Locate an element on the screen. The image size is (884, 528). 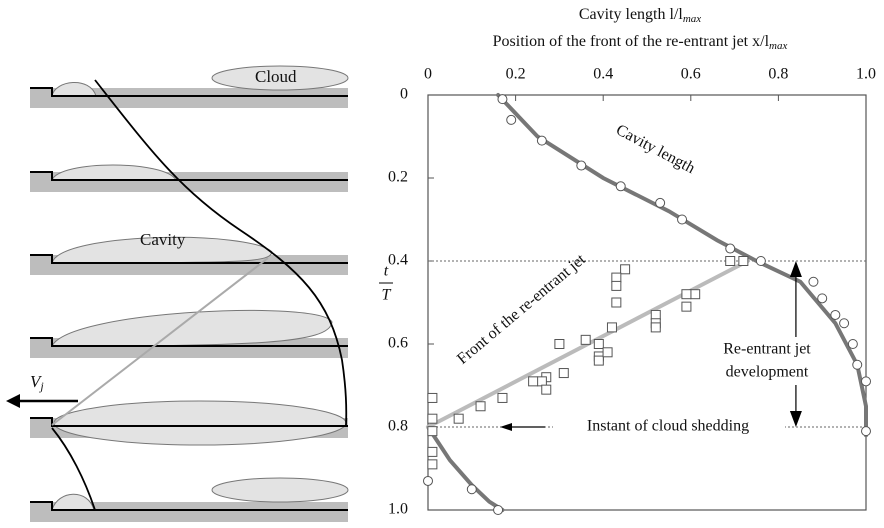
x-tick-label: 0.4 is located at coordinates (603, 74).